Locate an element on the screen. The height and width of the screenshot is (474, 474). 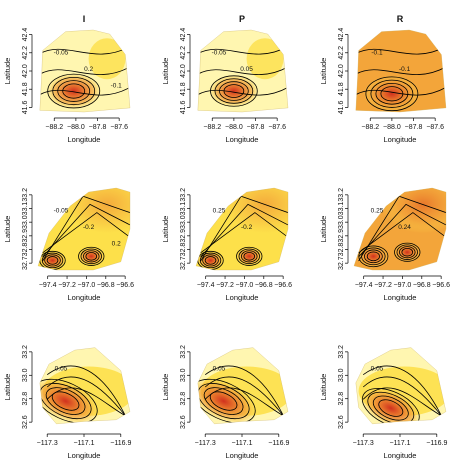
x-tick-label: −87.8 is located at coordinates (256, 127).